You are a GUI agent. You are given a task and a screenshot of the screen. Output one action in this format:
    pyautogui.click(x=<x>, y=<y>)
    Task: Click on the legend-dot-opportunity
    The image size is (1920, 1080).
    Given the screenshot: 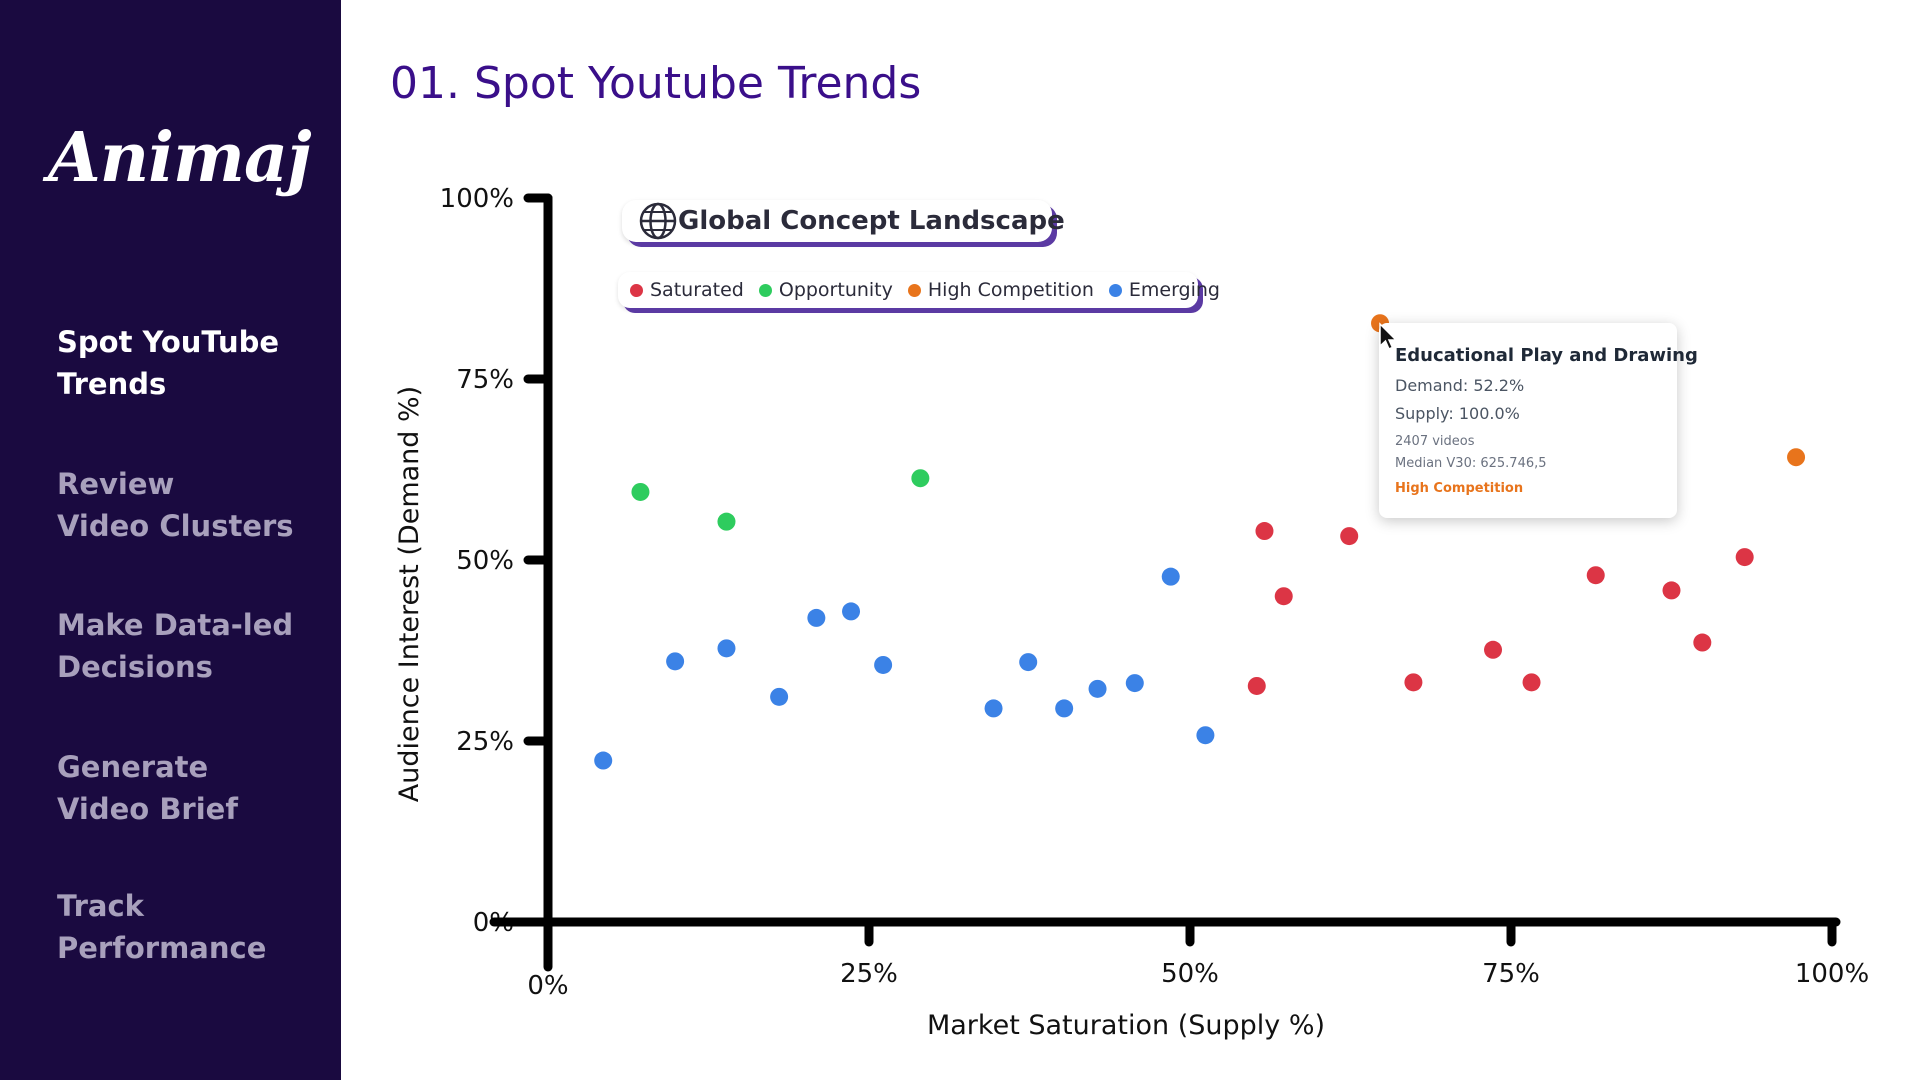 What is the action you would take?
    pyautogui.click(x=765, y=290)
    